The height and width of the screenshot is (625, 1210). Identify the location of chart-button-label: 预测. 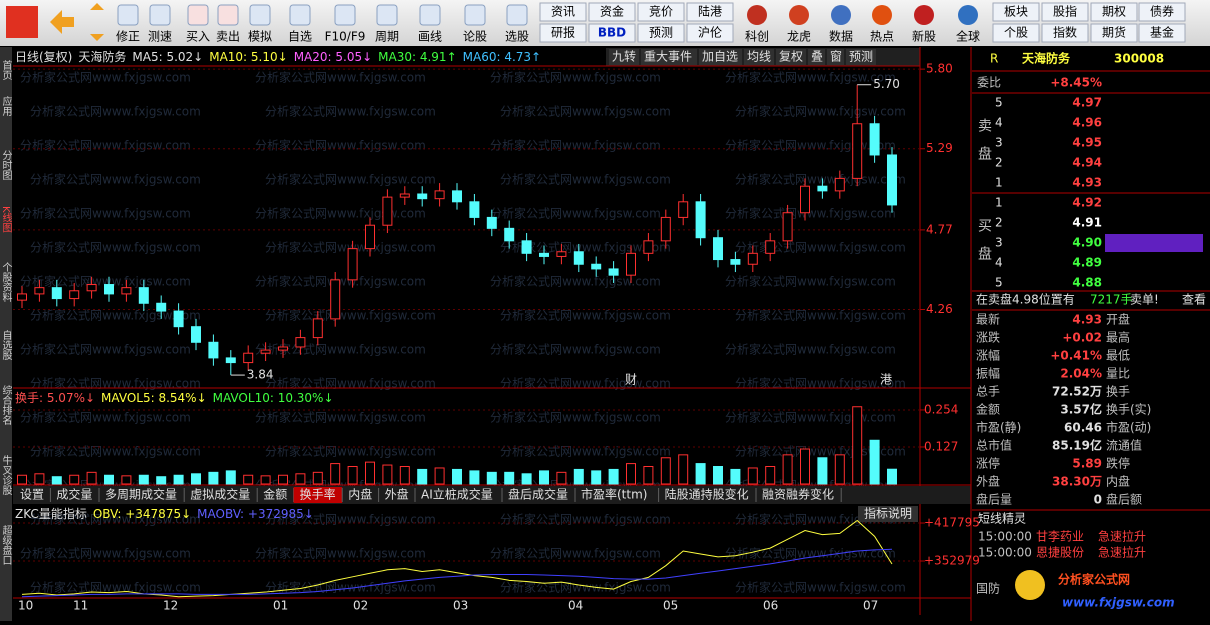
(861, 57).